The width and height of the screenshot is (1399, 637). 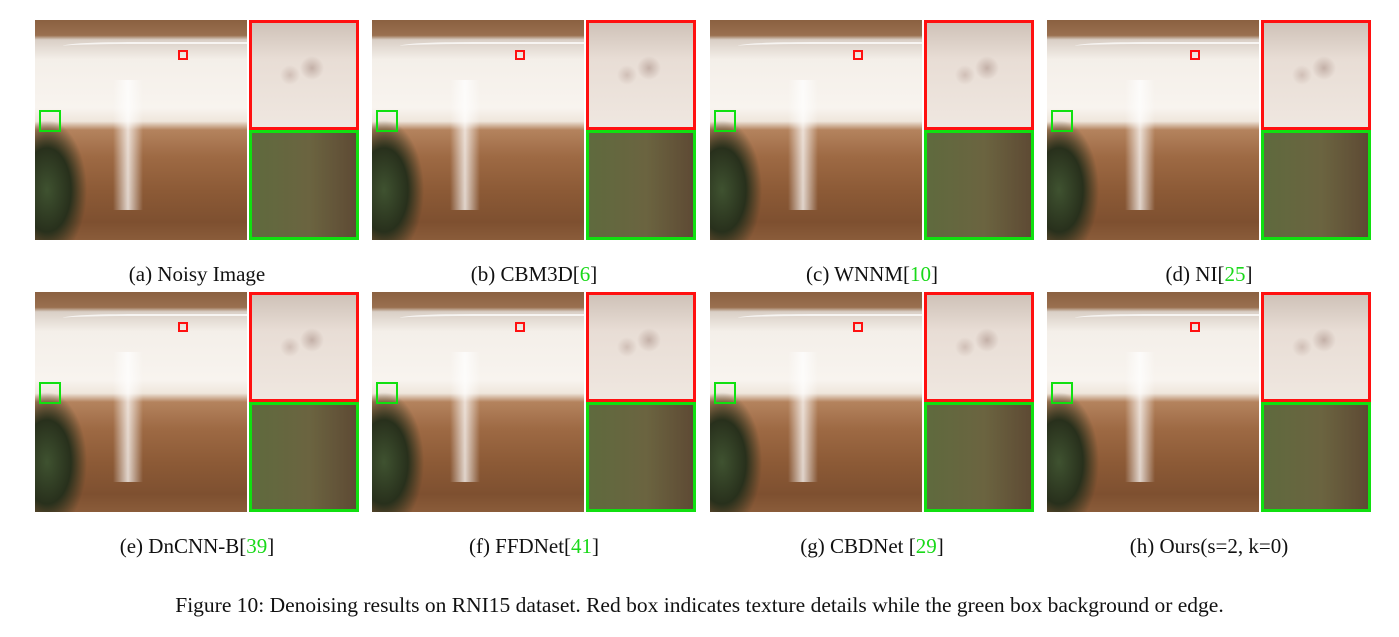 I want to click on citation-link: 39, so click(x=257, y=546).